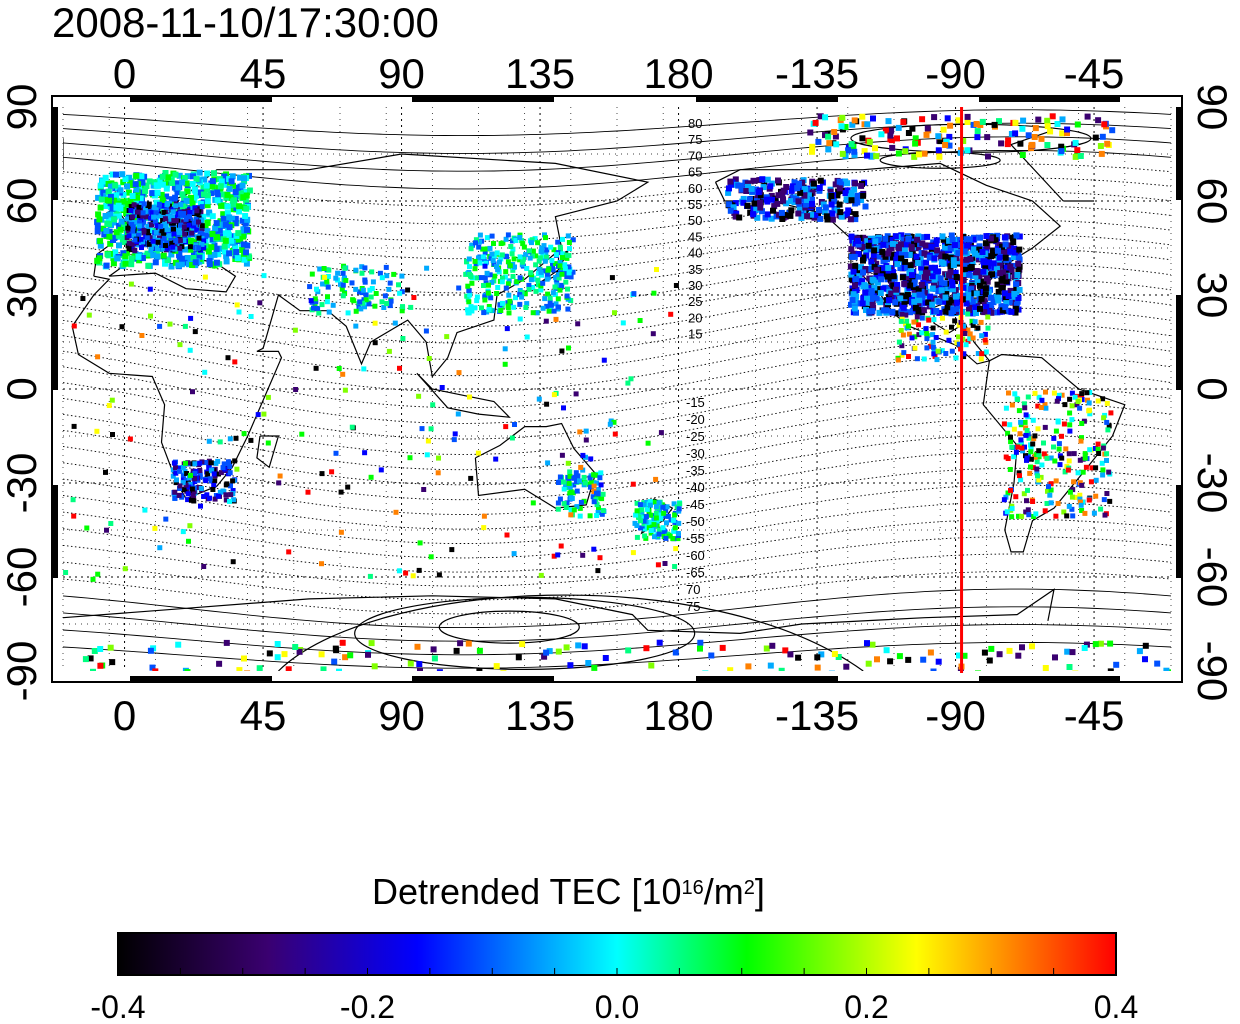 This screenshot has width=1240, height=1024. What do you see at coordinates (22, 483) in the screenshot?
I see `left-lat-label: -30` at bounding box center [22, 483].